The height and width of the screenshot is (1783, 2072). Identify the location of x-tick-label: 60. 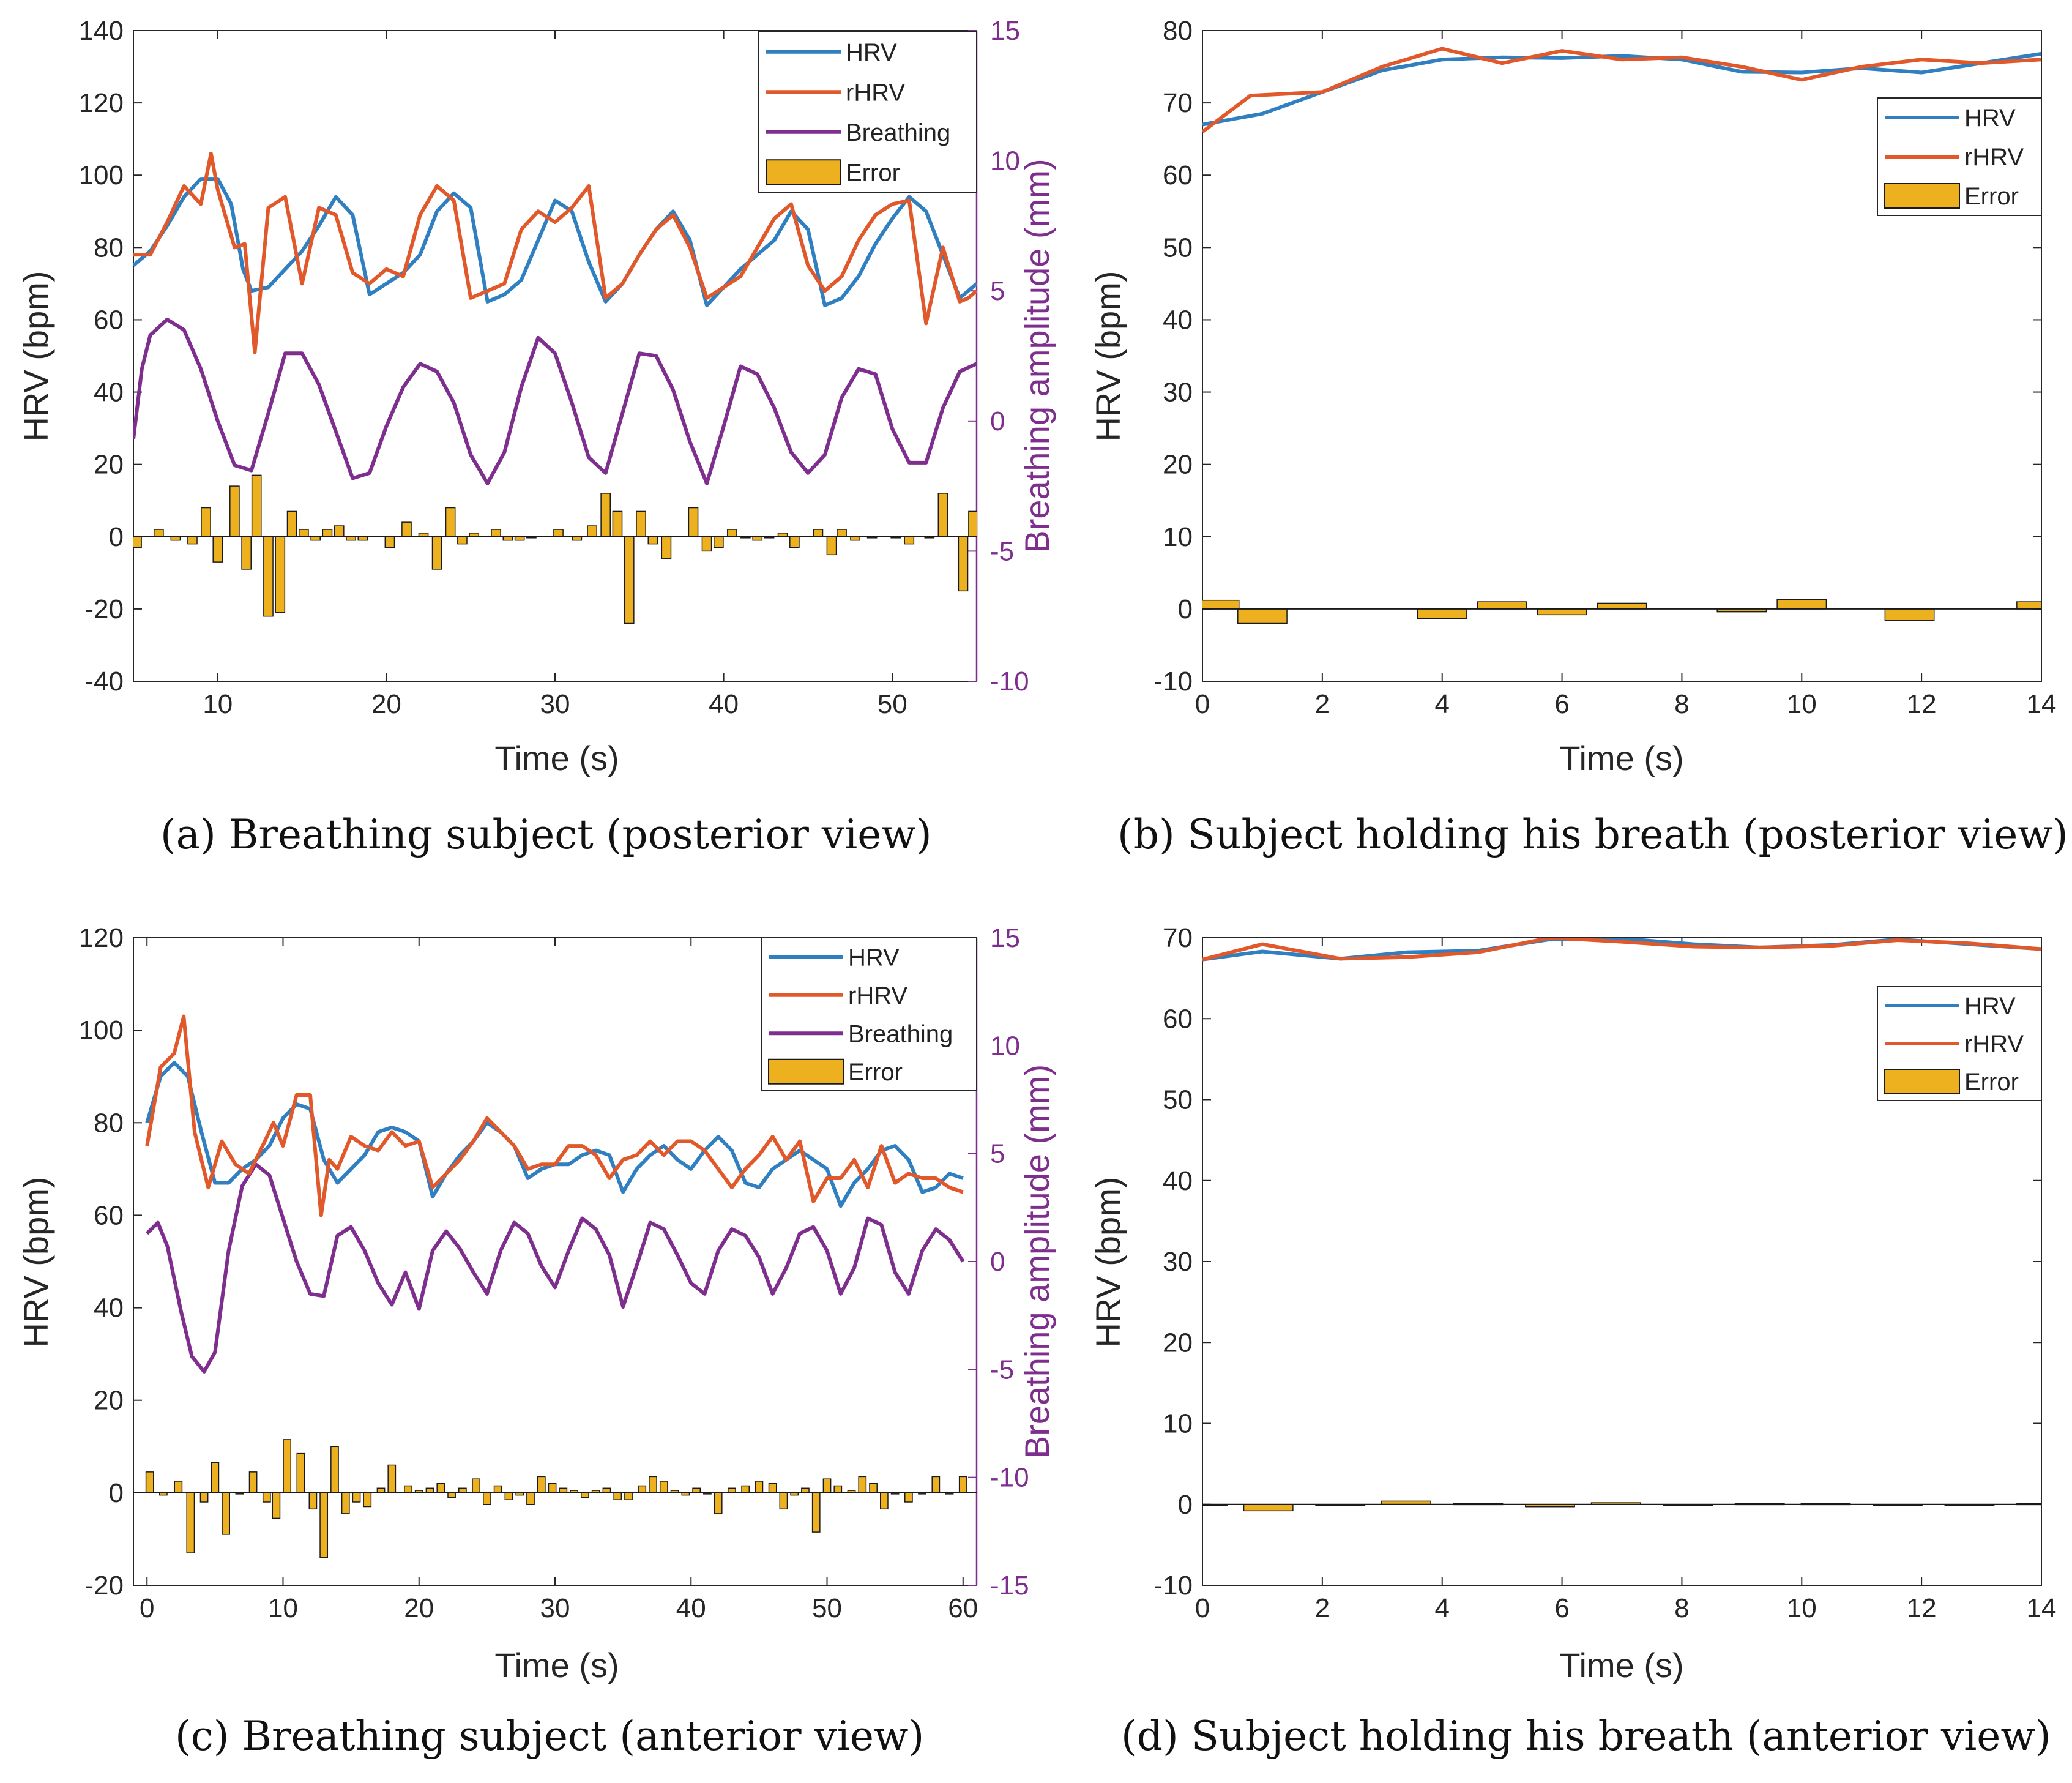
(963, 1608).